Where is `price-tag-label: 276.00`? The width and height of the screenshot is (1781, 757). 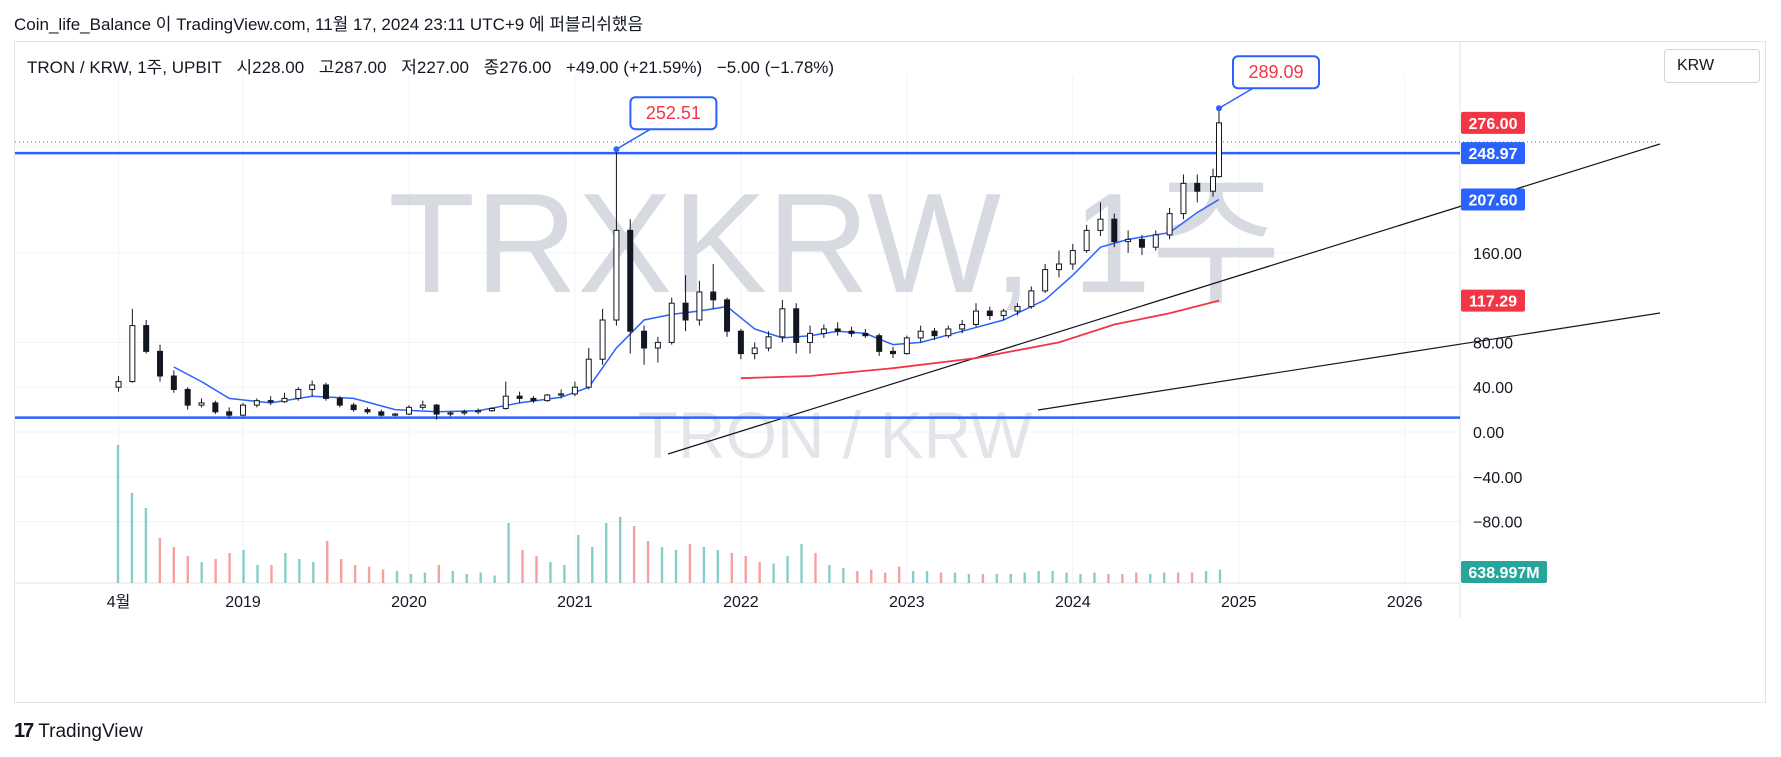
price-tag-label: 276.00 is located at coordinates (1493, 124).